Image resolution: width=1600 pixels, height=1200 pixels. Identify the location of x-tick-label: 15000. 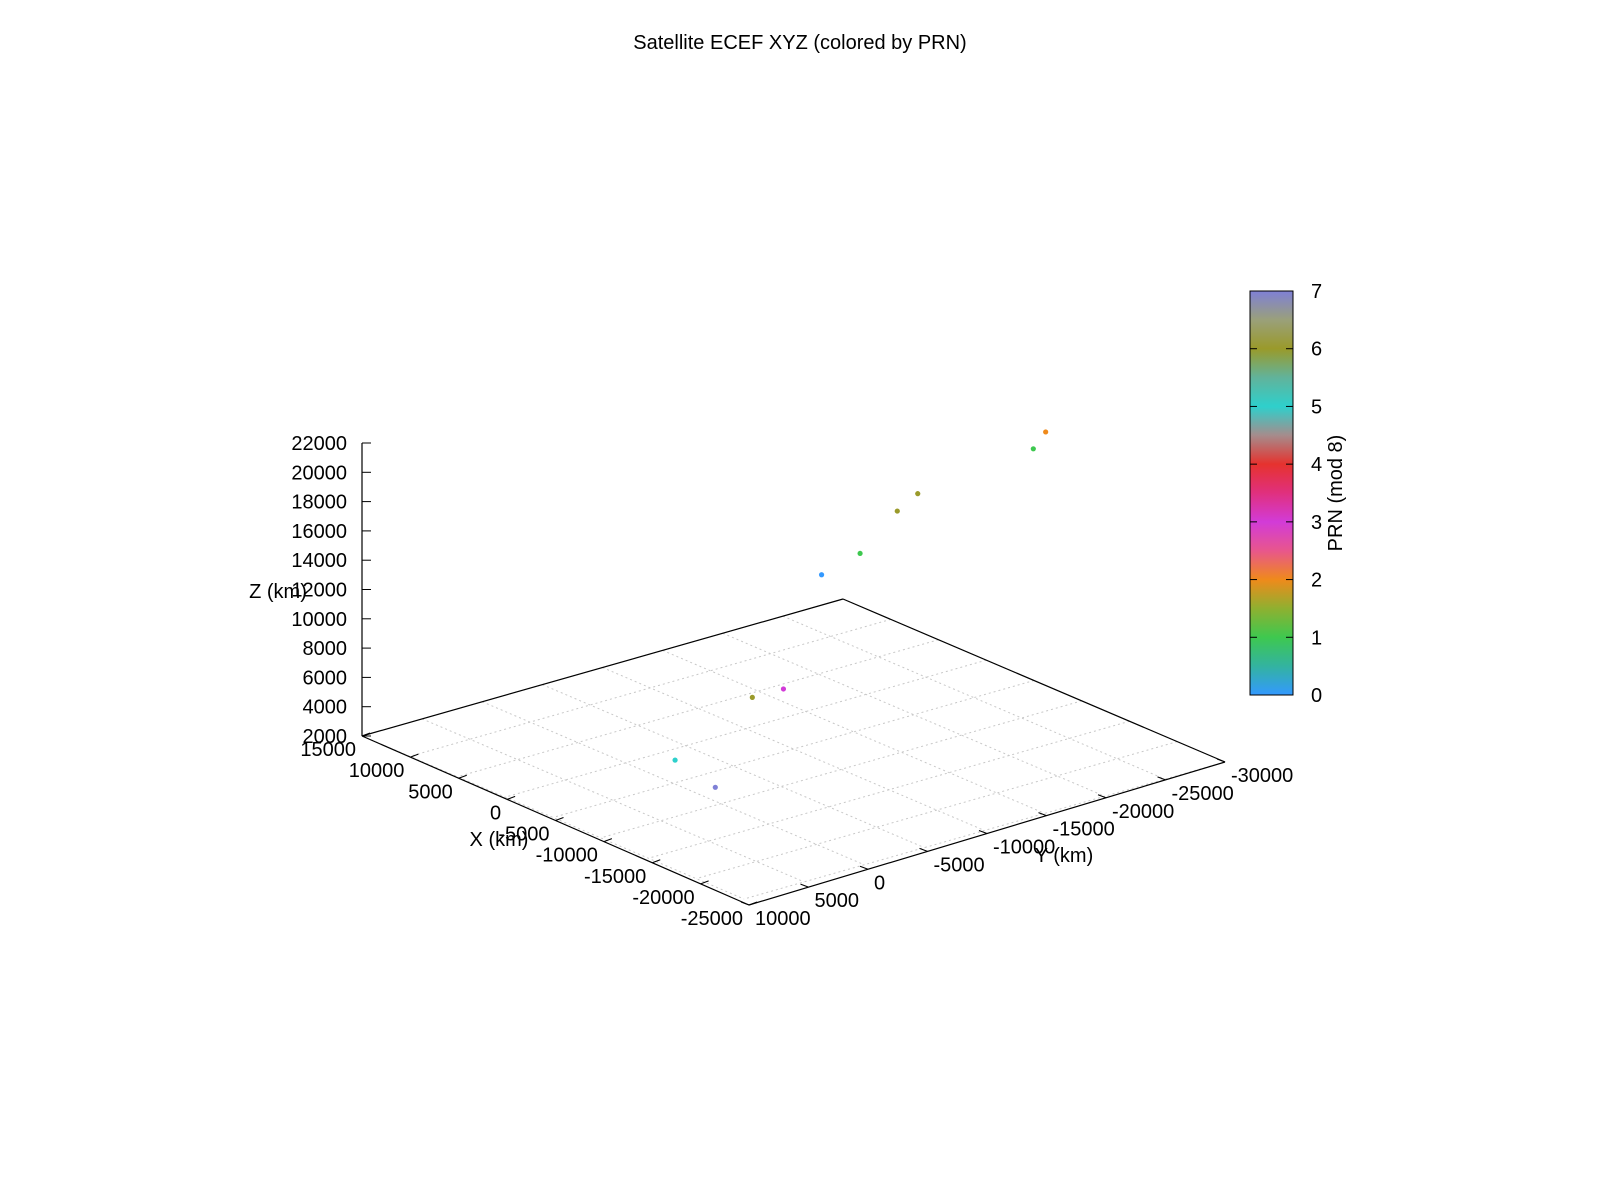
(328, 750).